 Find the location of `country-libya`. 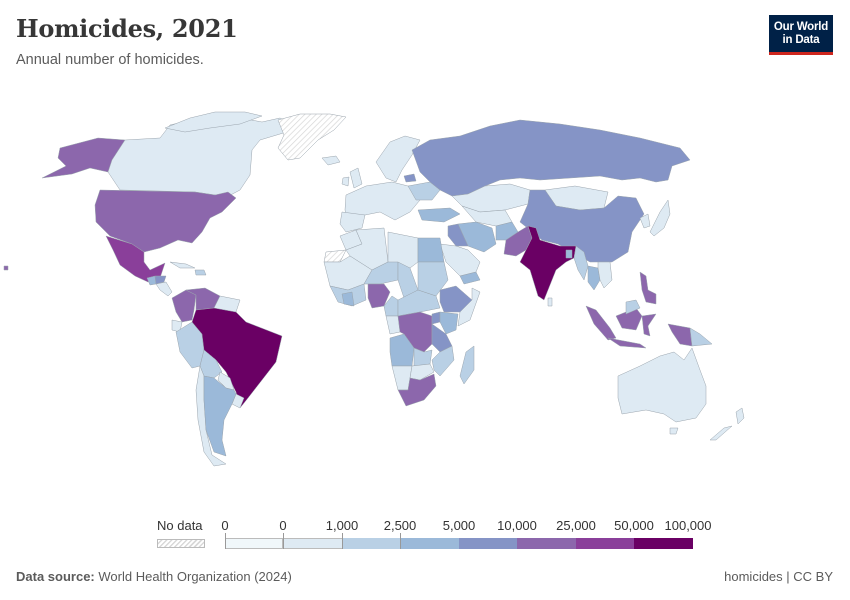

country-libya is located at coordinates (403, 250).